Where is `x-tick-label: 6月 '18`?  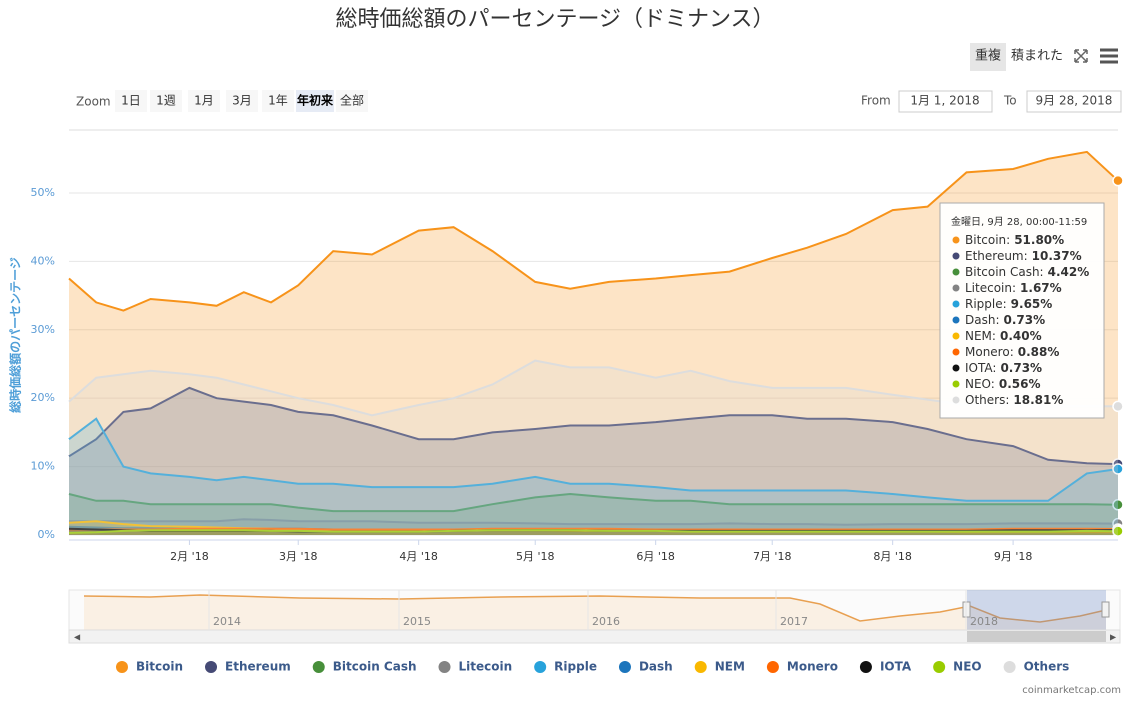
x-tick-label: 6月 '18 is located at coordinates (655, 556).